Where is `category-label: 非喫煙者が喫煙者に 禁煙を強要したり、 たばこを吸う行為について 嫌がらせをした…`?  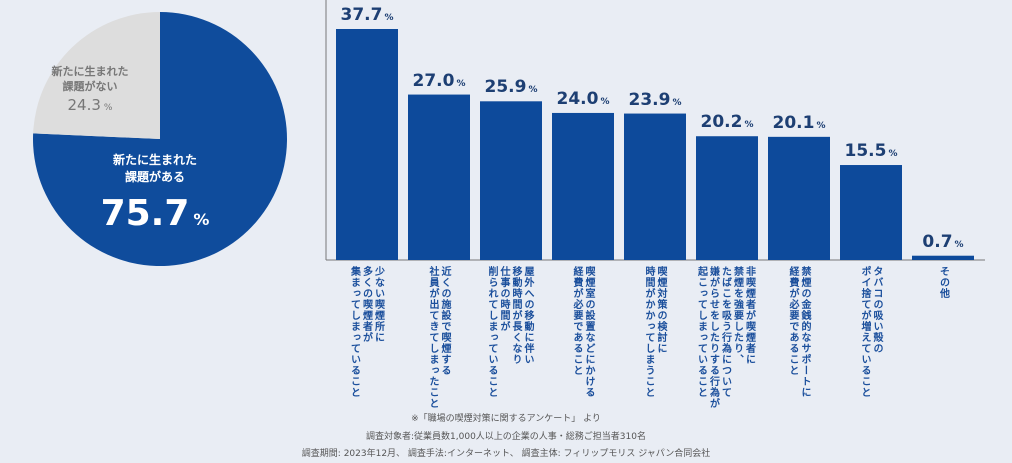 category-label: 非喫煙者が喫煙者に 禁煙を強要したり、 たばこを吸う行為について 嫌がらせをした… is located at coordinates (725, 337).